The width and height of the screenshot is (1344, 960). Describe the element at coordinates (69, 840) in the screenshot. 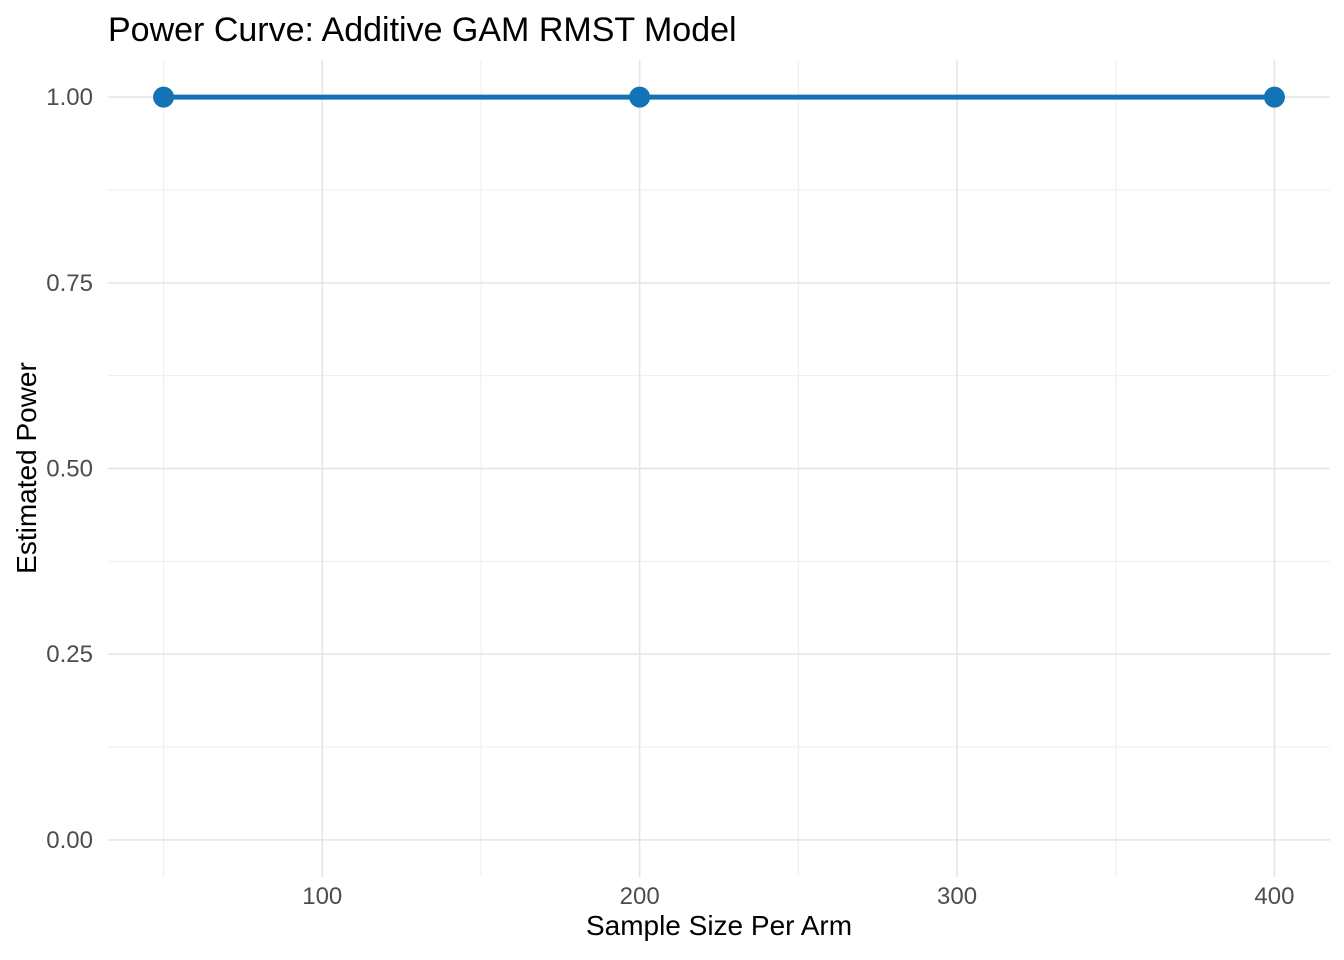

I see `y-tick-label: 0.00` at that location.